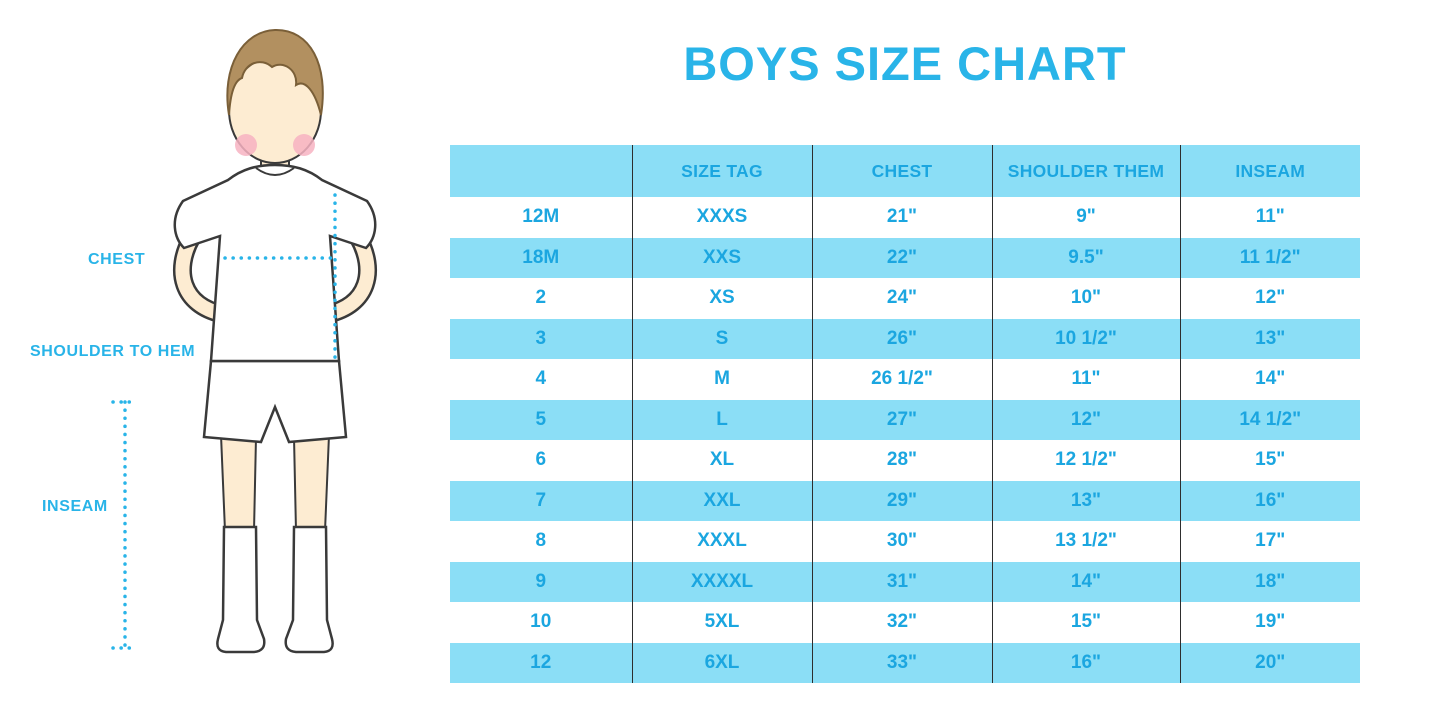 This screenshot has height=723, width=1445. I want to click on size-cell: 5, so click(541, 419).